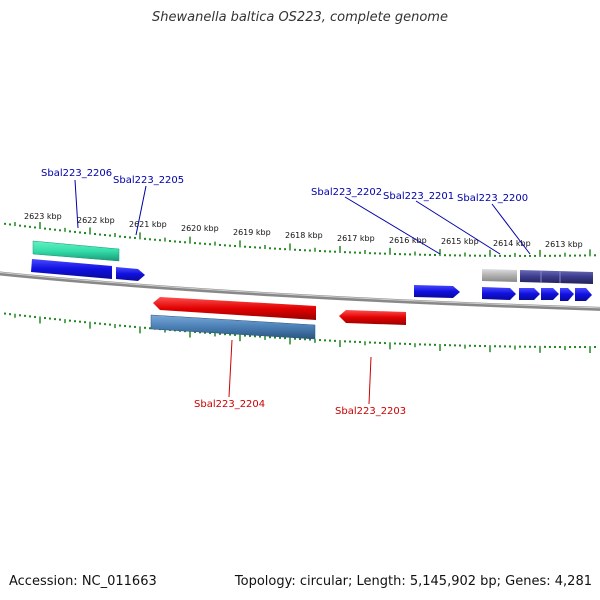 This screenshot has width=600, height=600. What do you see at coordinates (370, 411) in the screenshot?
I see `gene-label-sbal223-2203: Sbal223_2203` at bounding box center [370, 411].